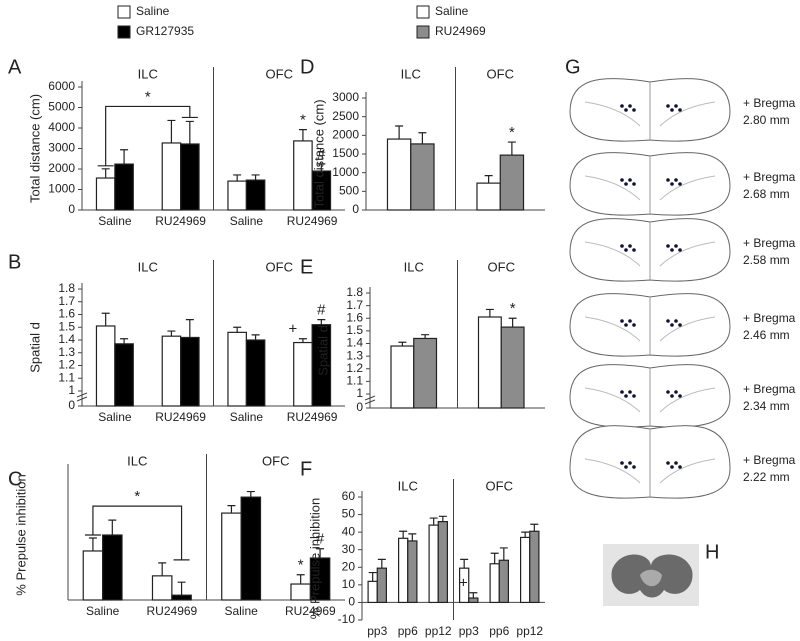 Image resolution: width=800 pixels, height=641 pixels. Describe the element at coordinates (354, 343) in the screenshot. I see `y-tick-label: 1.4` at that location.